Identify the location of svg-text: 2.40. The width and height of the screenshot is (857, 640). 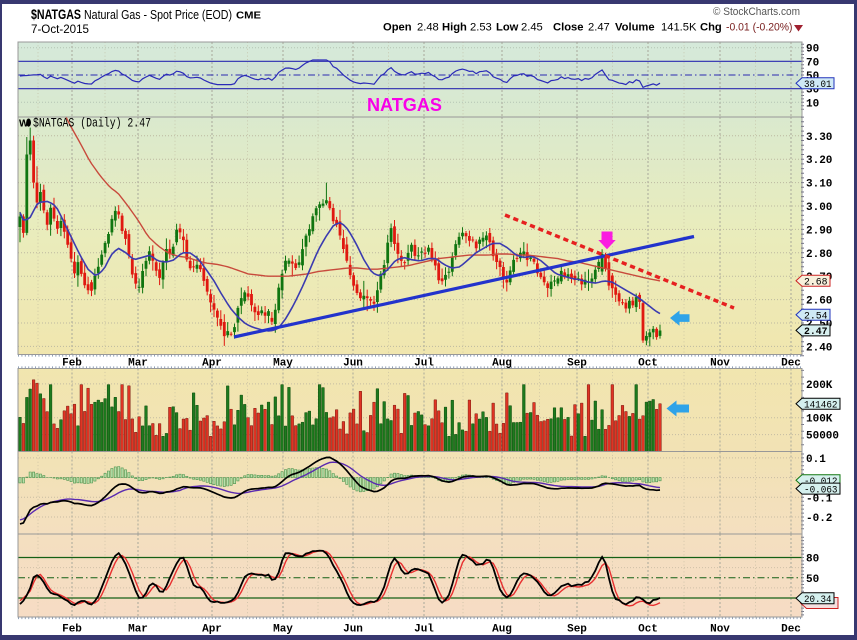
(819, 348).